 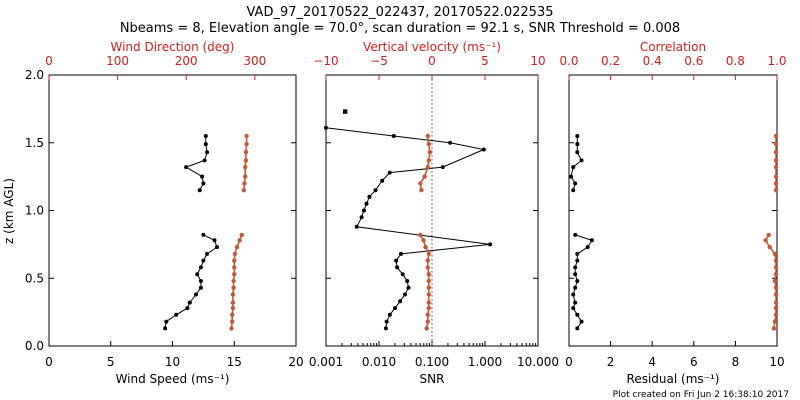 What do you see at coordinates (610, 61) in the screenshot?
I see `residual-top-tick-label: 0.2` at bounding box center [610, 61].